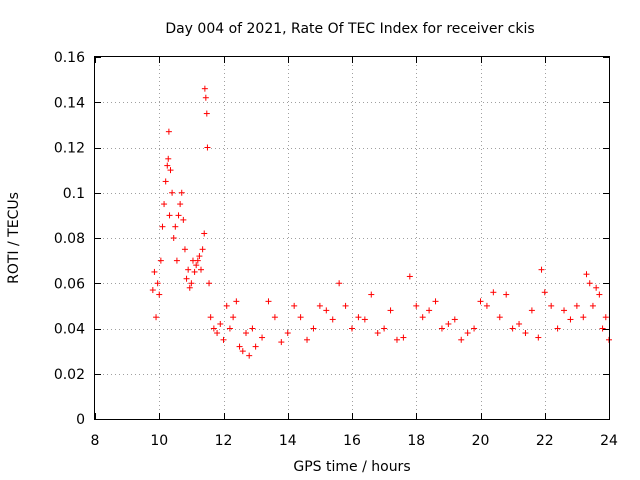  I want to click on x-axis-tick-labels: 8 10 12 14 16 18 20 22 24, so click(354, 441).